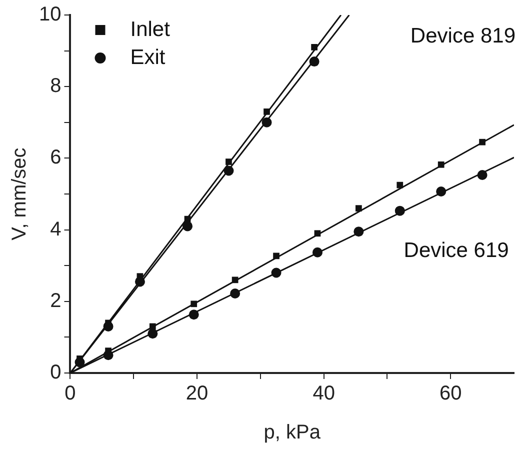 The image size is (519, 453). Describe the element at coordinates (450, 393) in the screenshot. I see `x-tick-label: 60` at that location.